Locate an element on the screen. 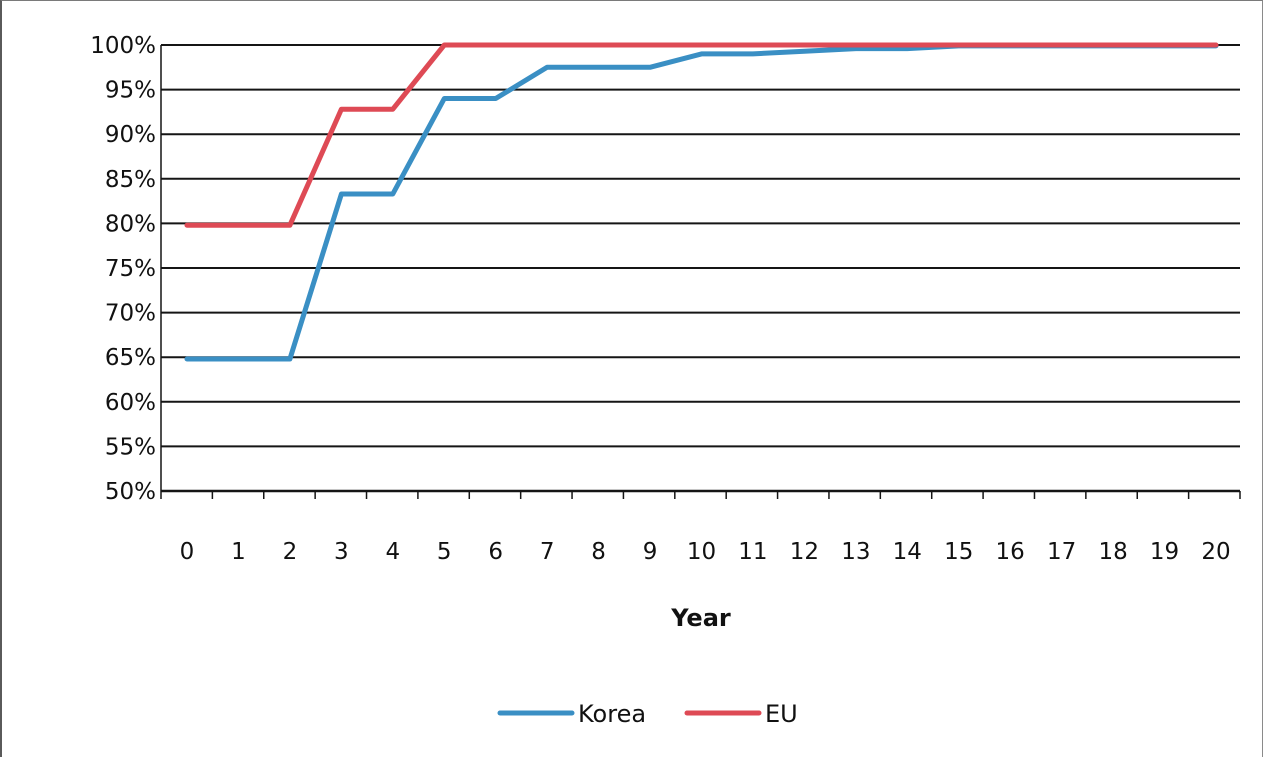 The width and height of the screenshot is (1263, 761). x-axis-tick-labels: 0 1 2 3 4 5 6 7 8 9 10 11 12 13 14 15 16 17 18 19 20 is located at coordinates (705, 552).